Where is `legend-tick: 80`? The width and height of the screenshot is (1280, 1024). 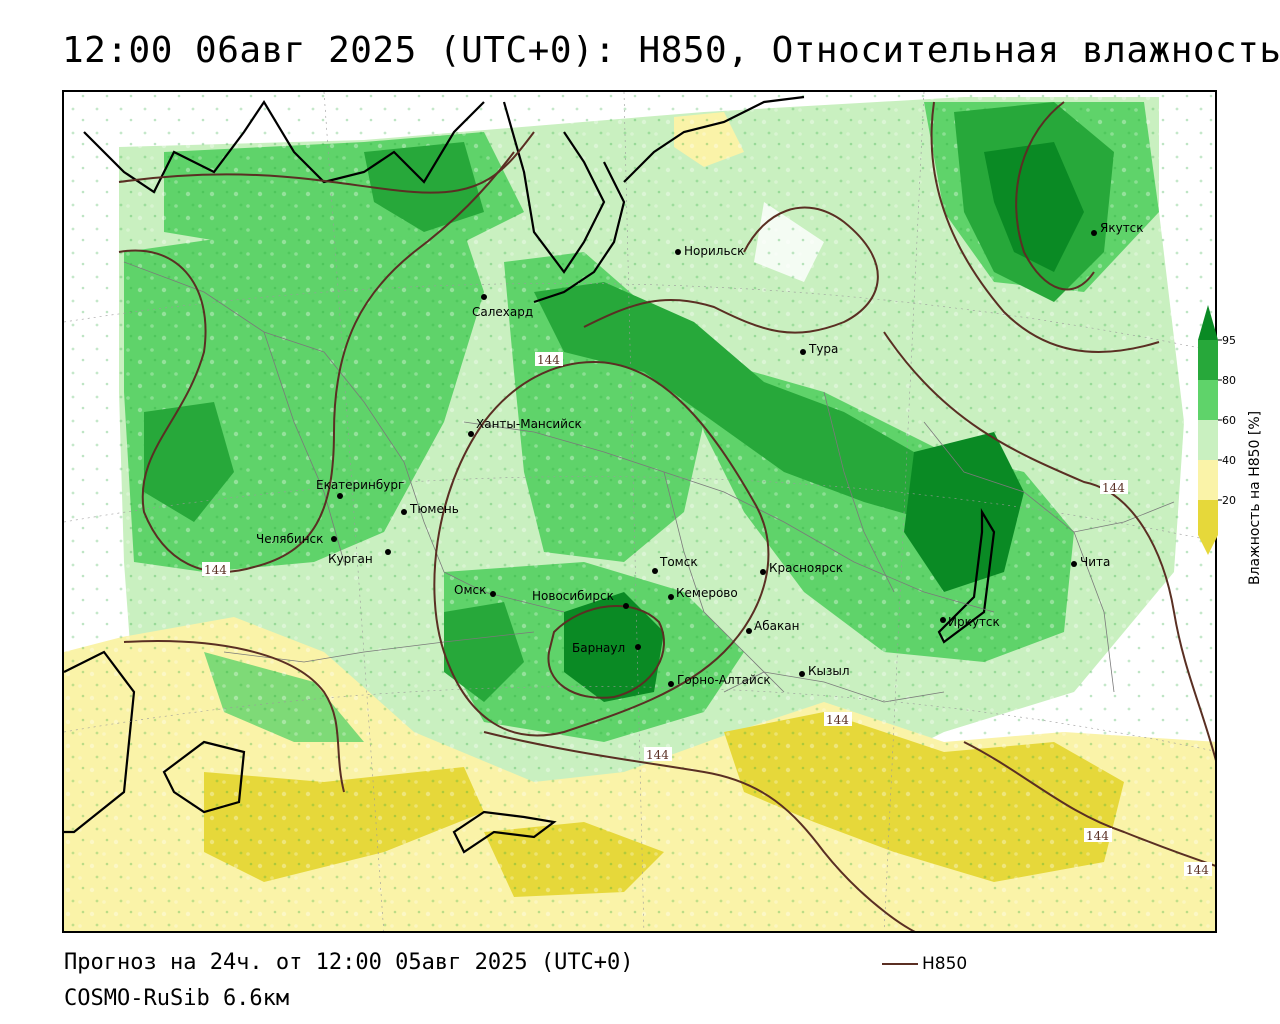
legend-tick: 80 is located at coordinates (1229, 380).